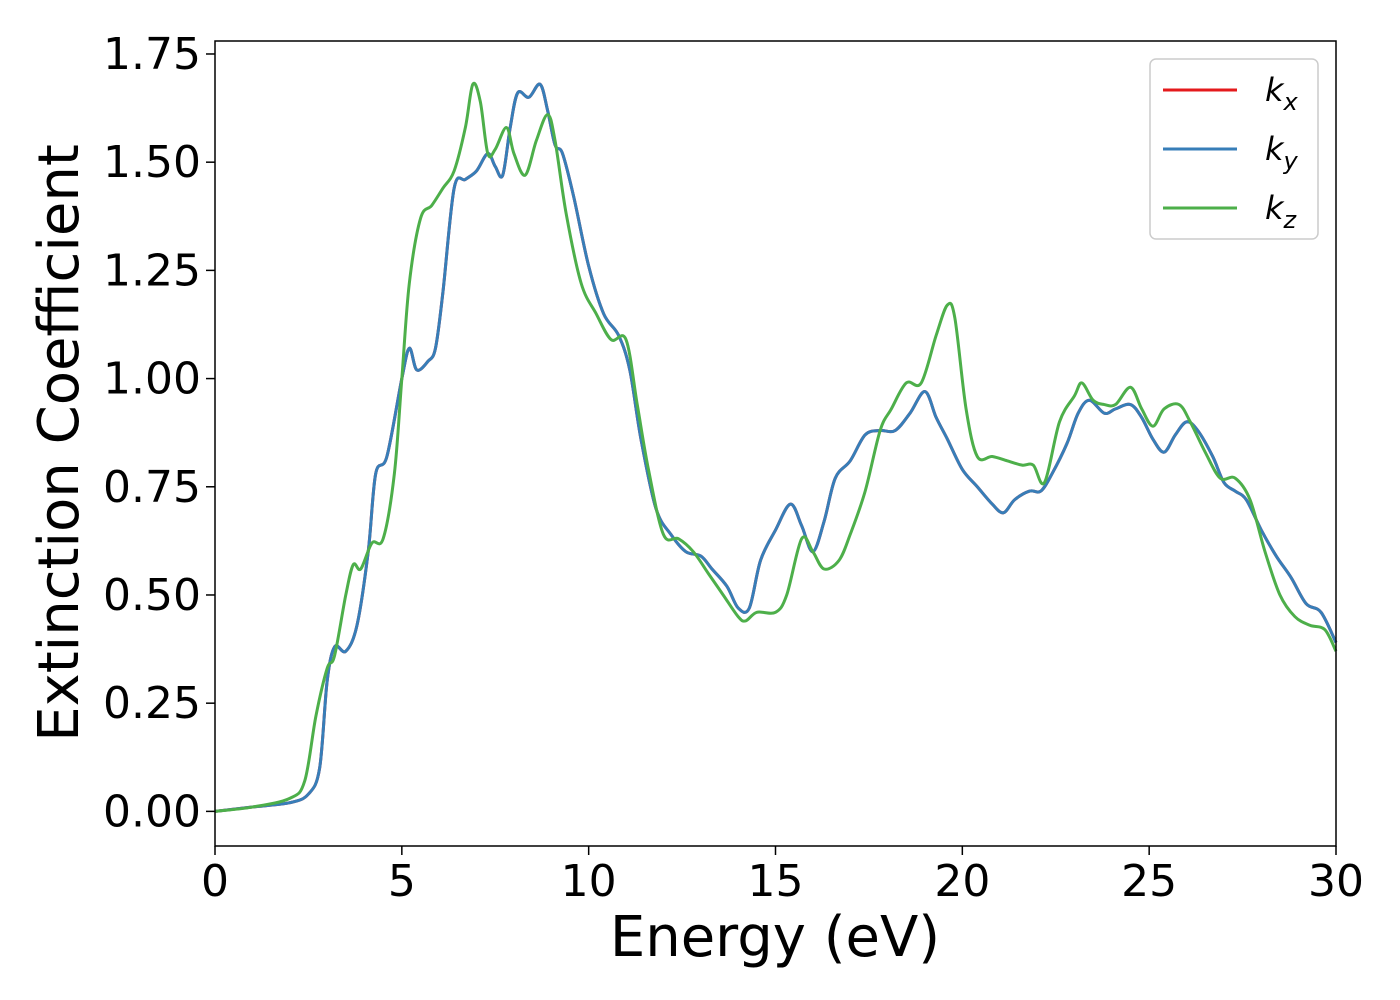 This screenshot has width=1400, height=1000. I want to click on y-tick-label: 0.50, so click(152, 595).